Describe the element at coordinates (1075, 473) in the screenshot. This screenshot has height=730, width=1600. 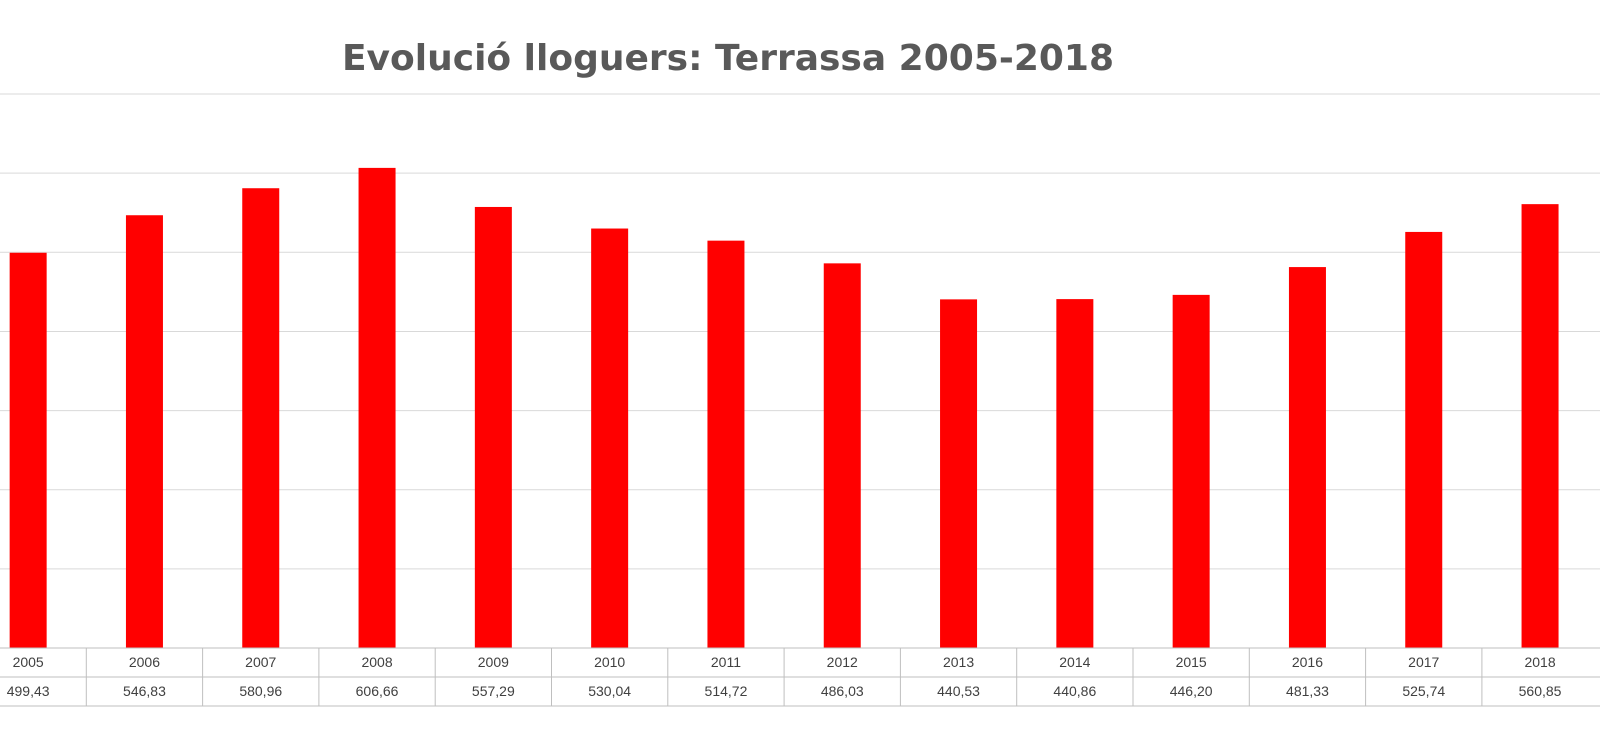
I see `bar-2014` at that location.